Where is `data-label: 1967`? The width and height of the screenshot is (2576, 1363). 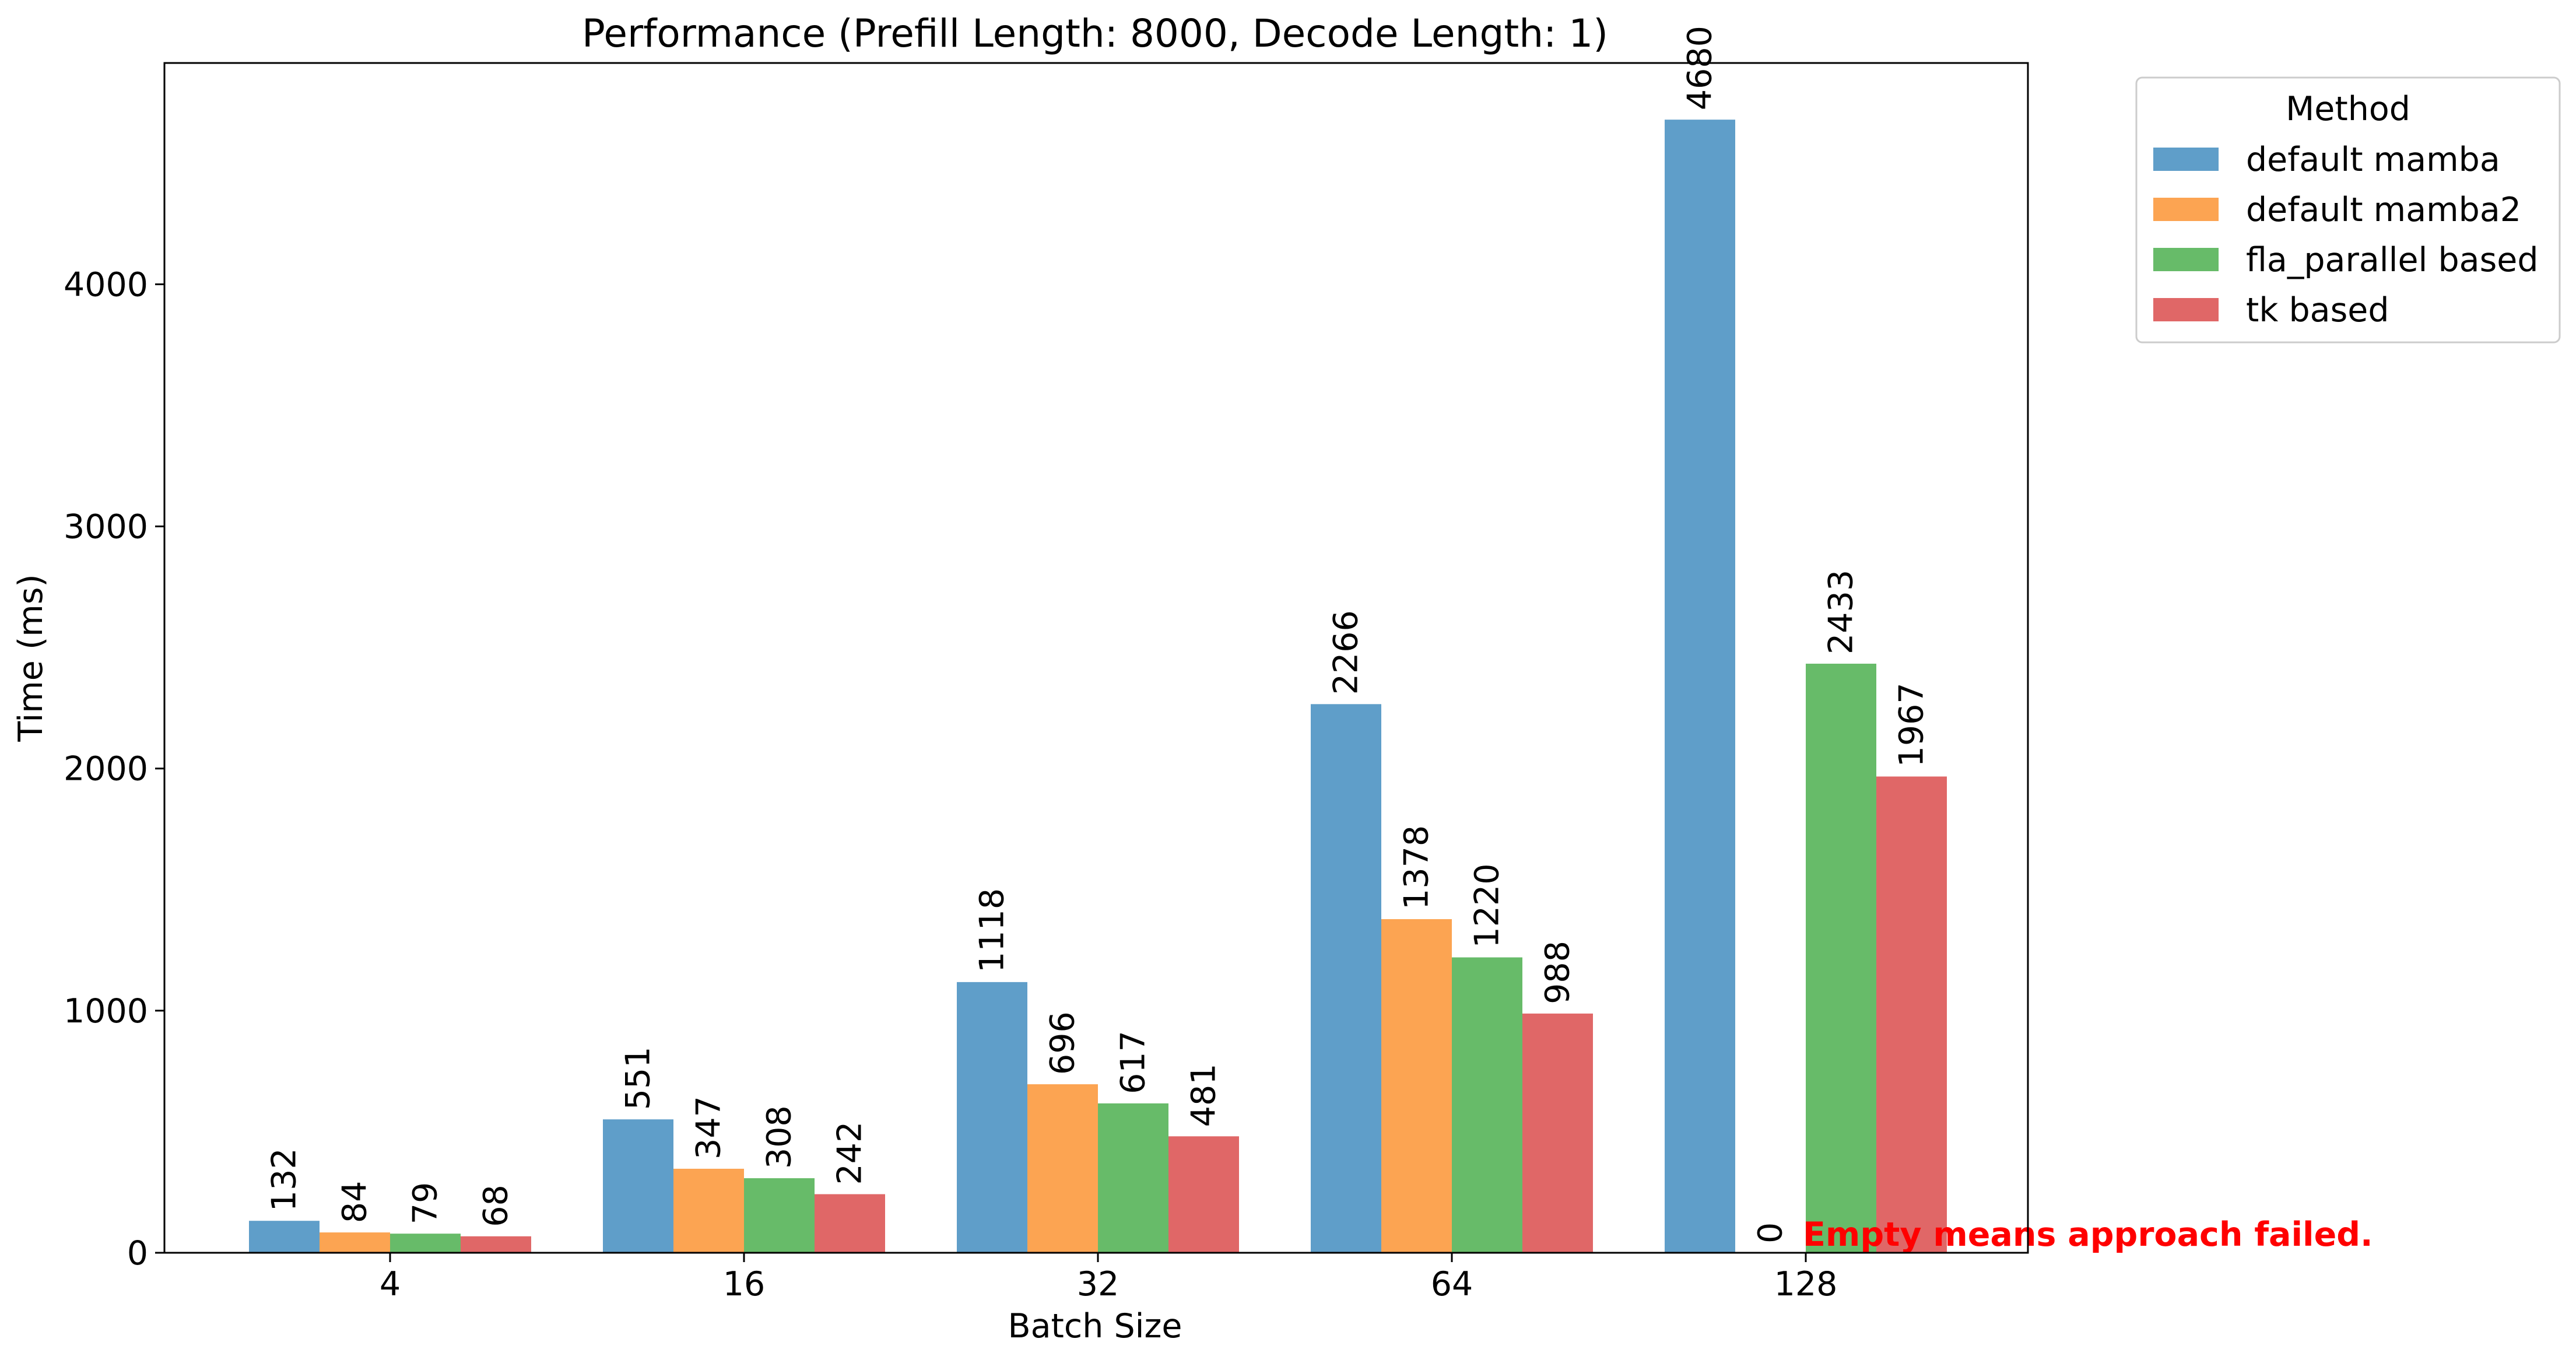
data-label: 1967 is located at coordinates (1912, 724).